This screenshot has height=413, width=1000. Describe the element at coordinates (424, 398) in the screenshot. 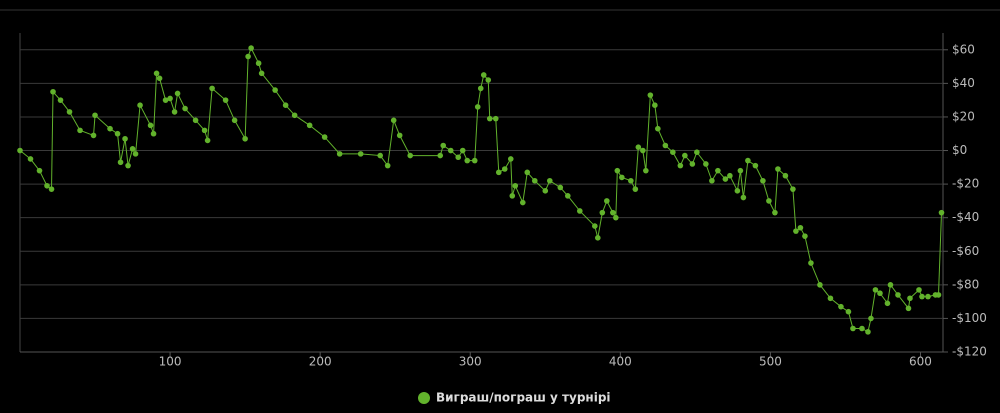

I see `legend-marker` at that location.